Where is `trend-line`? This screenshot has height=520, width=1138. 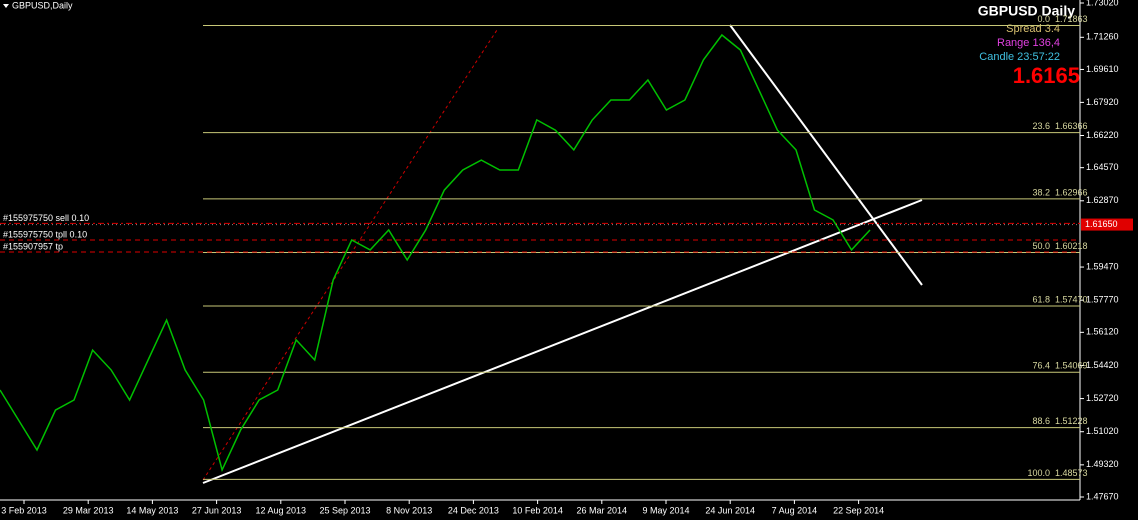 trend-line is located at coordinates (826, 155).